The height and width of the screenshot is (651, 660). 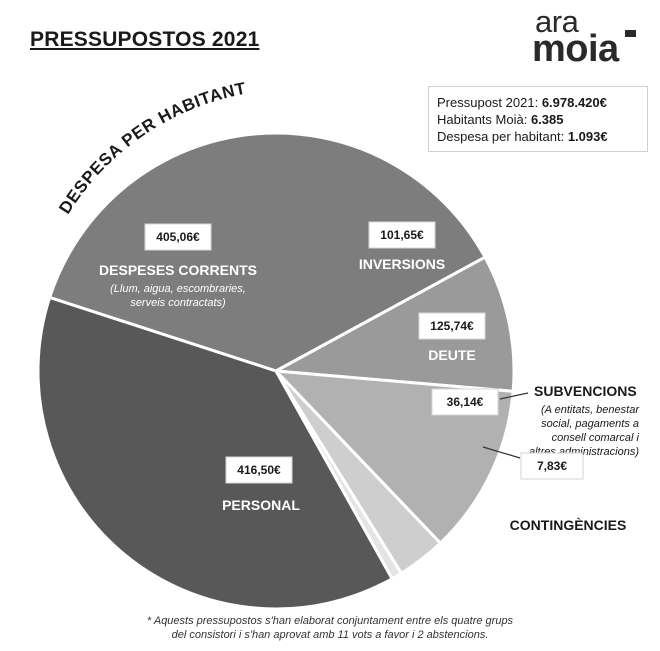 I want to click on personal-value-label: 416,50€, so click(x=259, y=470).